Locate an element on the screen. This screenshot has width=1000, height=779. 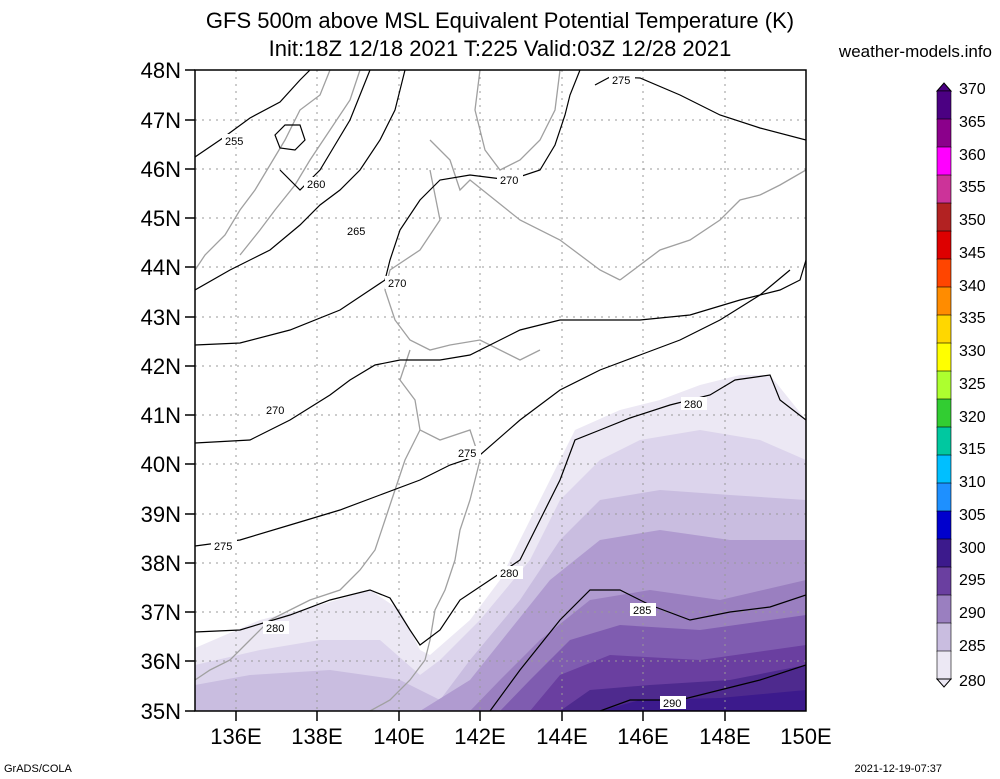
colorbar-label: 350 is located at coordinates (972, 220).